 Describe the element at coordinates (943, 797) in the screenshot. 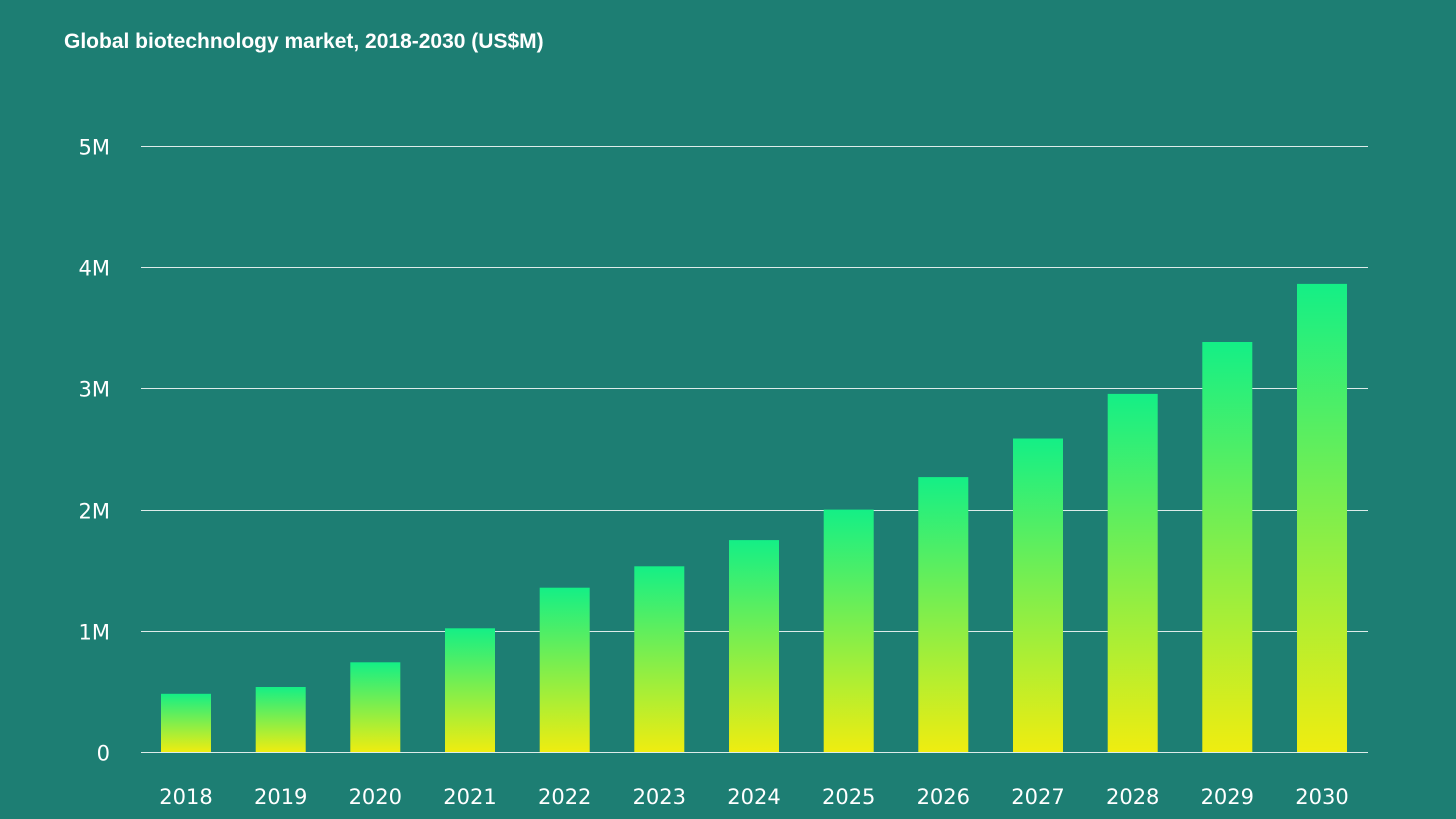

I see `x-tick-label: 2026` at that location.